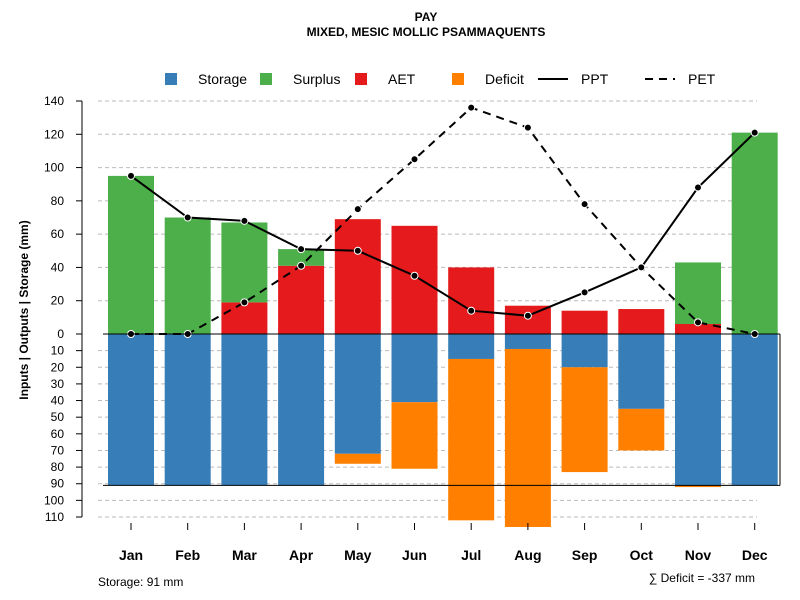  Describe the element at coordinates (58, 450) in the screenshot. I see `y-tick-label: 70` at that location.